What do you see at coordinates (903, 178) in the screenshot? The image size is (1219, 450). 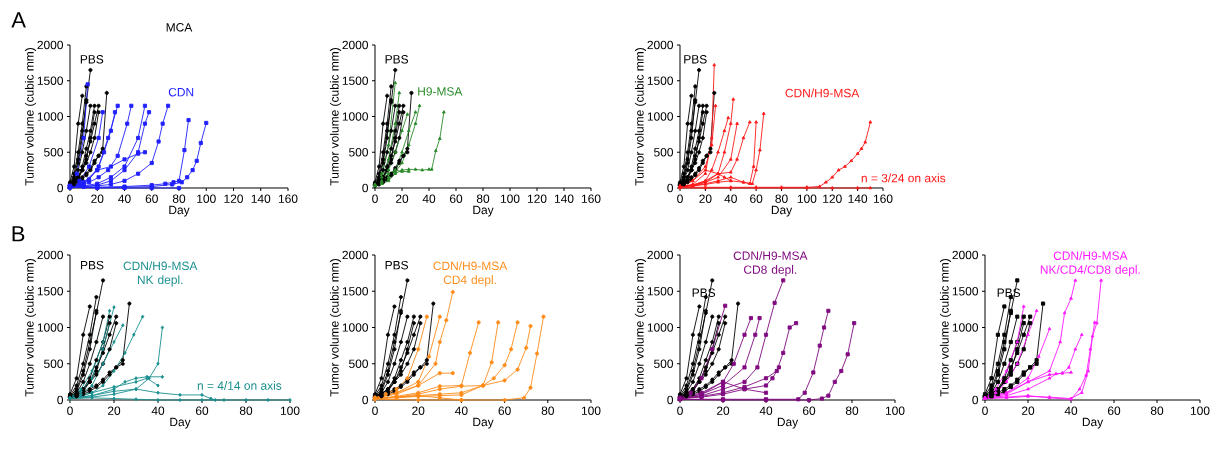 I see `annotation: n = 3/24 on axis` at bounding box center [903, 178].